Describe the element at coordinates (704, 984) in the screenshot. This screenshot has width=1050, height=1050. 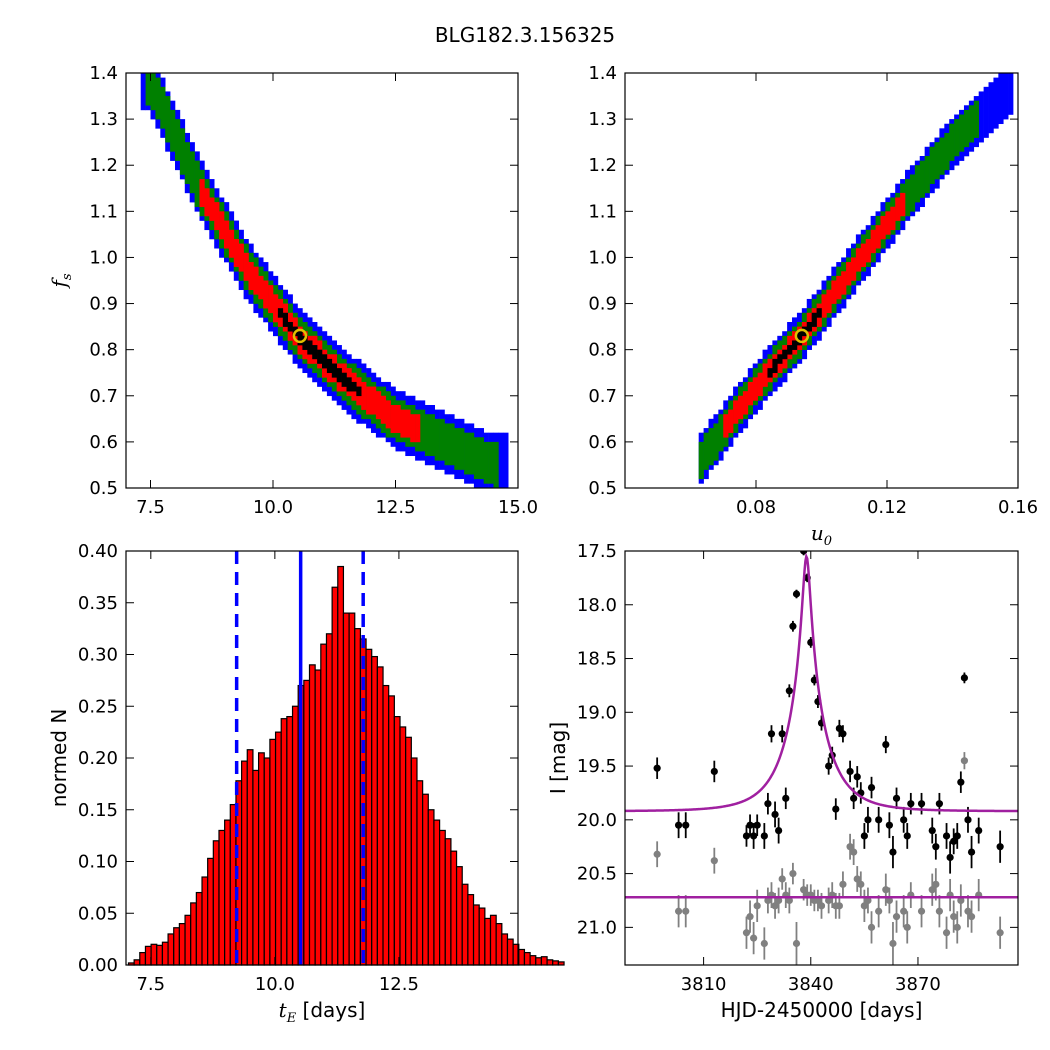
I see `x-tick-label: 3810` at that location.